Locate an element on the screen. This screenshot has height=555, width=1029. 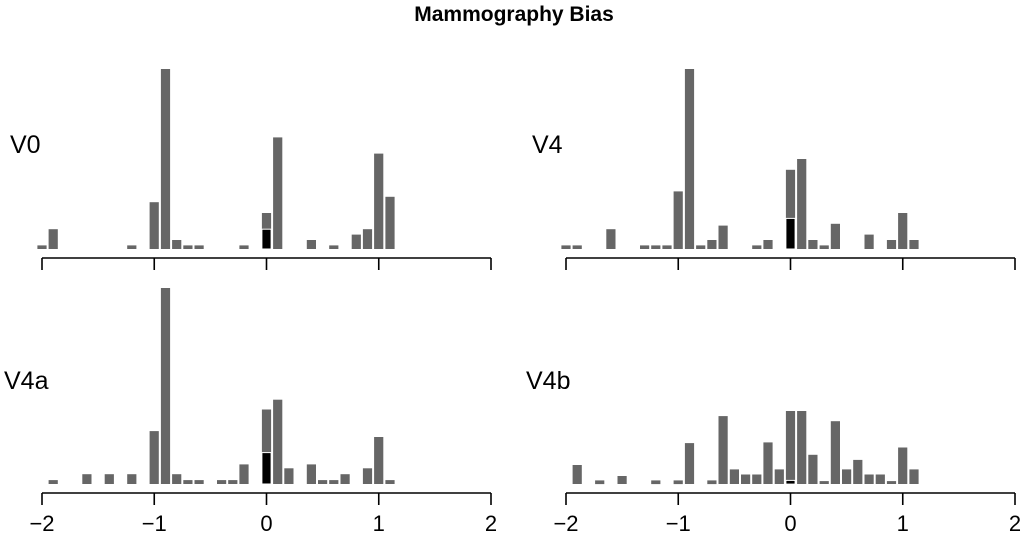
panel-label: V4b is located at coordinates (548, 381).